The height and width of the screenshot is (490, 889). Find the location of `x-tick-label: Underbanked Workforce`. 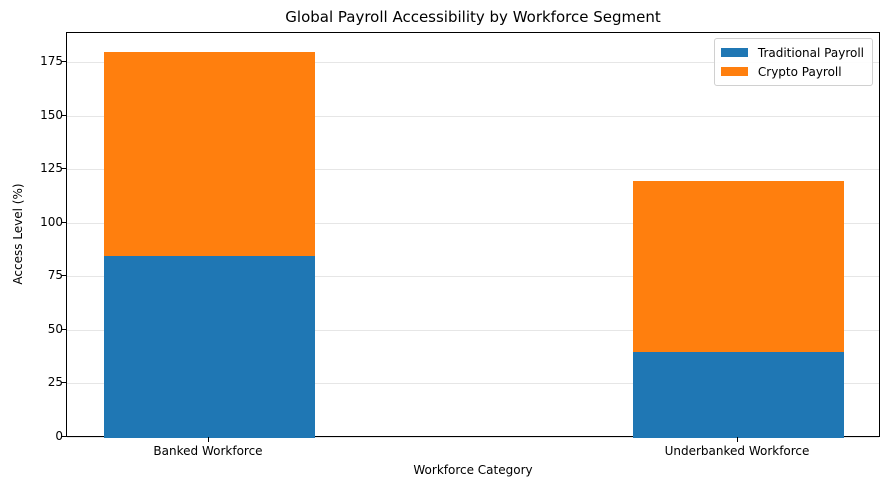

x-tick-label: Underbanked Workforce is located at coordinates (737, 451).